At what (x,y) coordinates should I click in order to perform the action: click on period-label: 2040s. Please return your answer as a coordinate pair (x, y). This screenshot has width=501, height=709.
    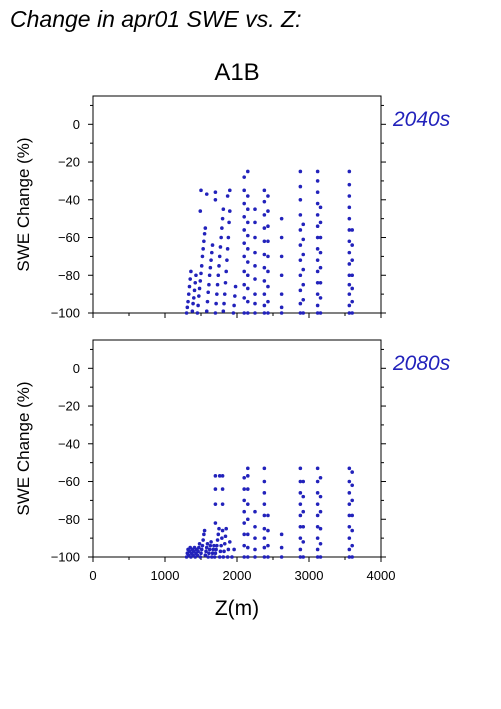
    Looking at the image, I should click on (421, 119).